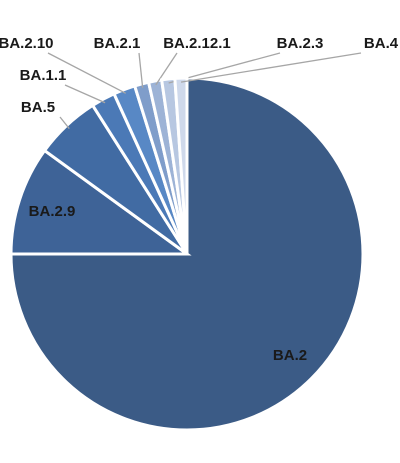  I want to click on slice-label: BA.2, so click(290, 355).